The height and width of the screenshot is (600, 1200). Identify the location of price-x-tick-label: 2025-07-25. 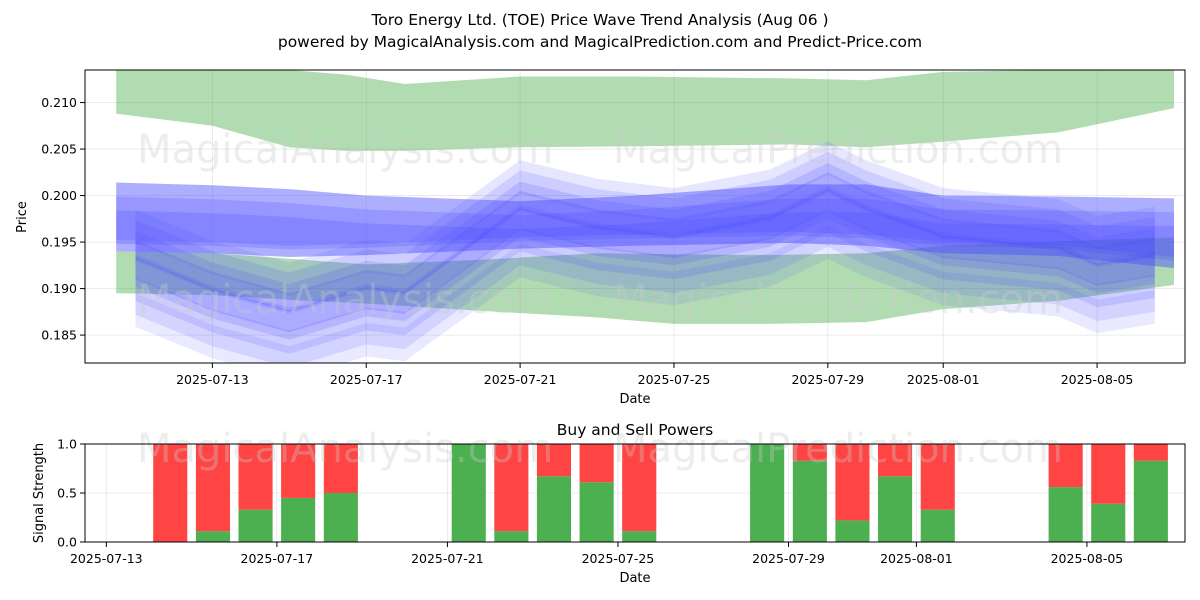
(674, 379).